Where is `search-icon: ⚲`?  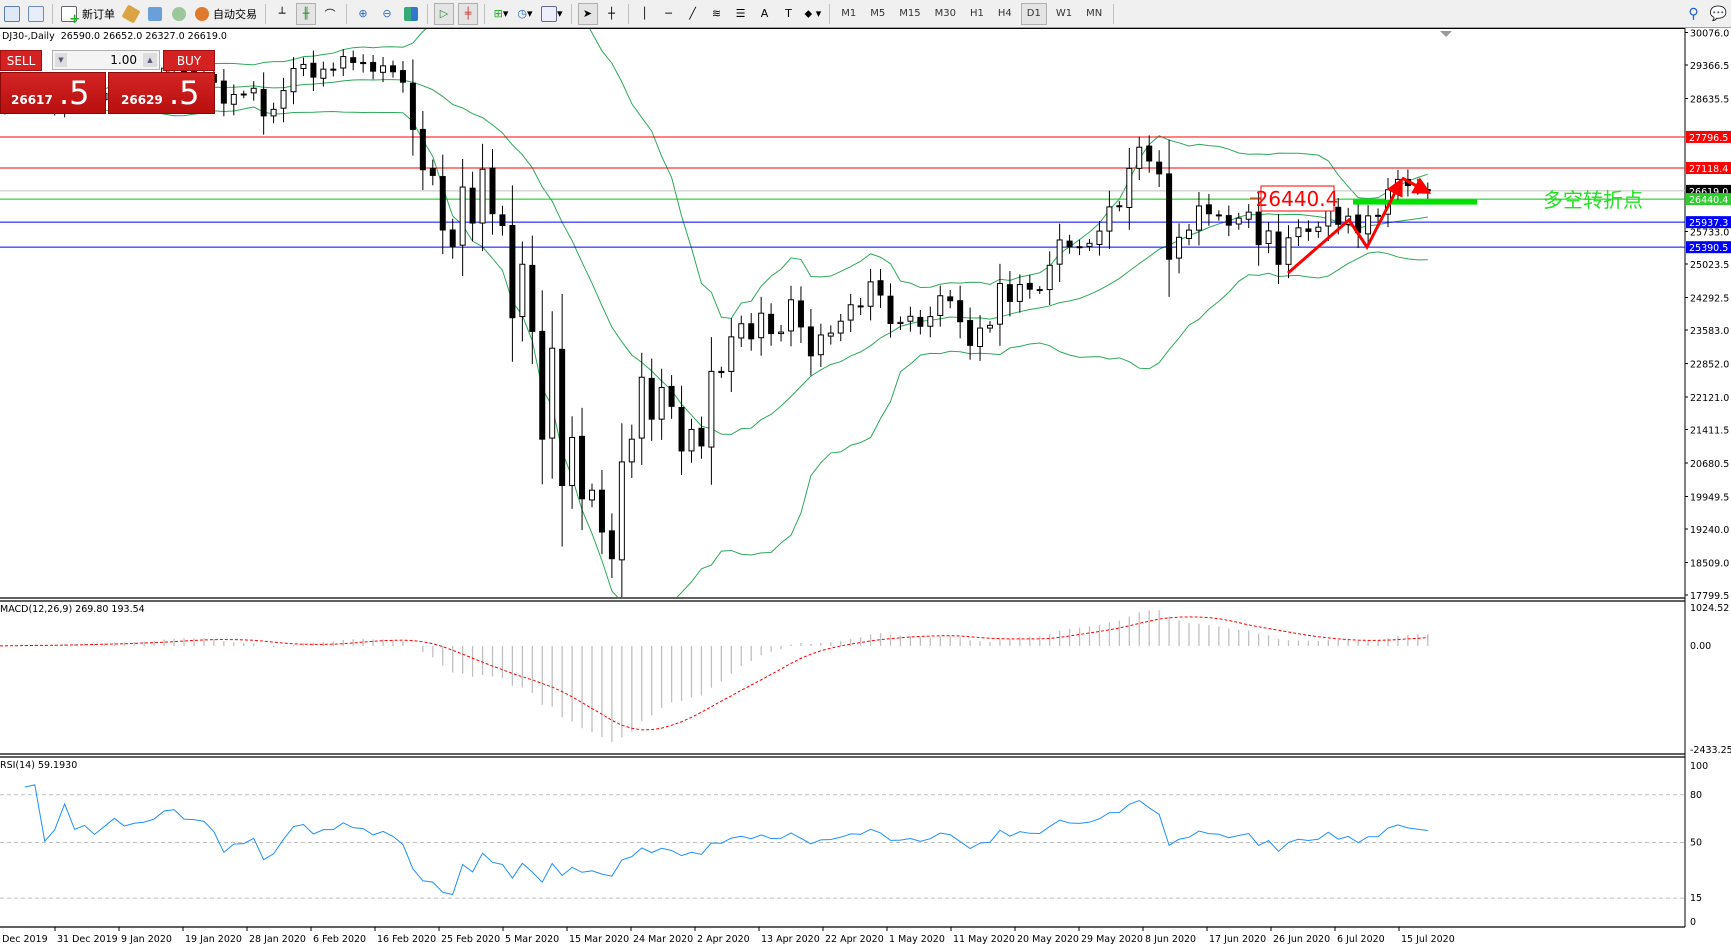 search-icon: ⚲ is located at coordinates (1693, 13).